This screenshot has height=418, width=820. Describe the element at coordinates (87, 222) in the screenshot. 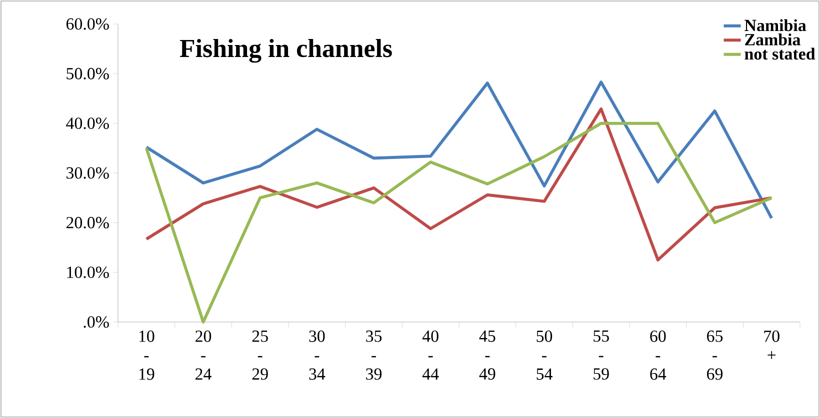

I see `y-tick-label: 20.0%` at that location.